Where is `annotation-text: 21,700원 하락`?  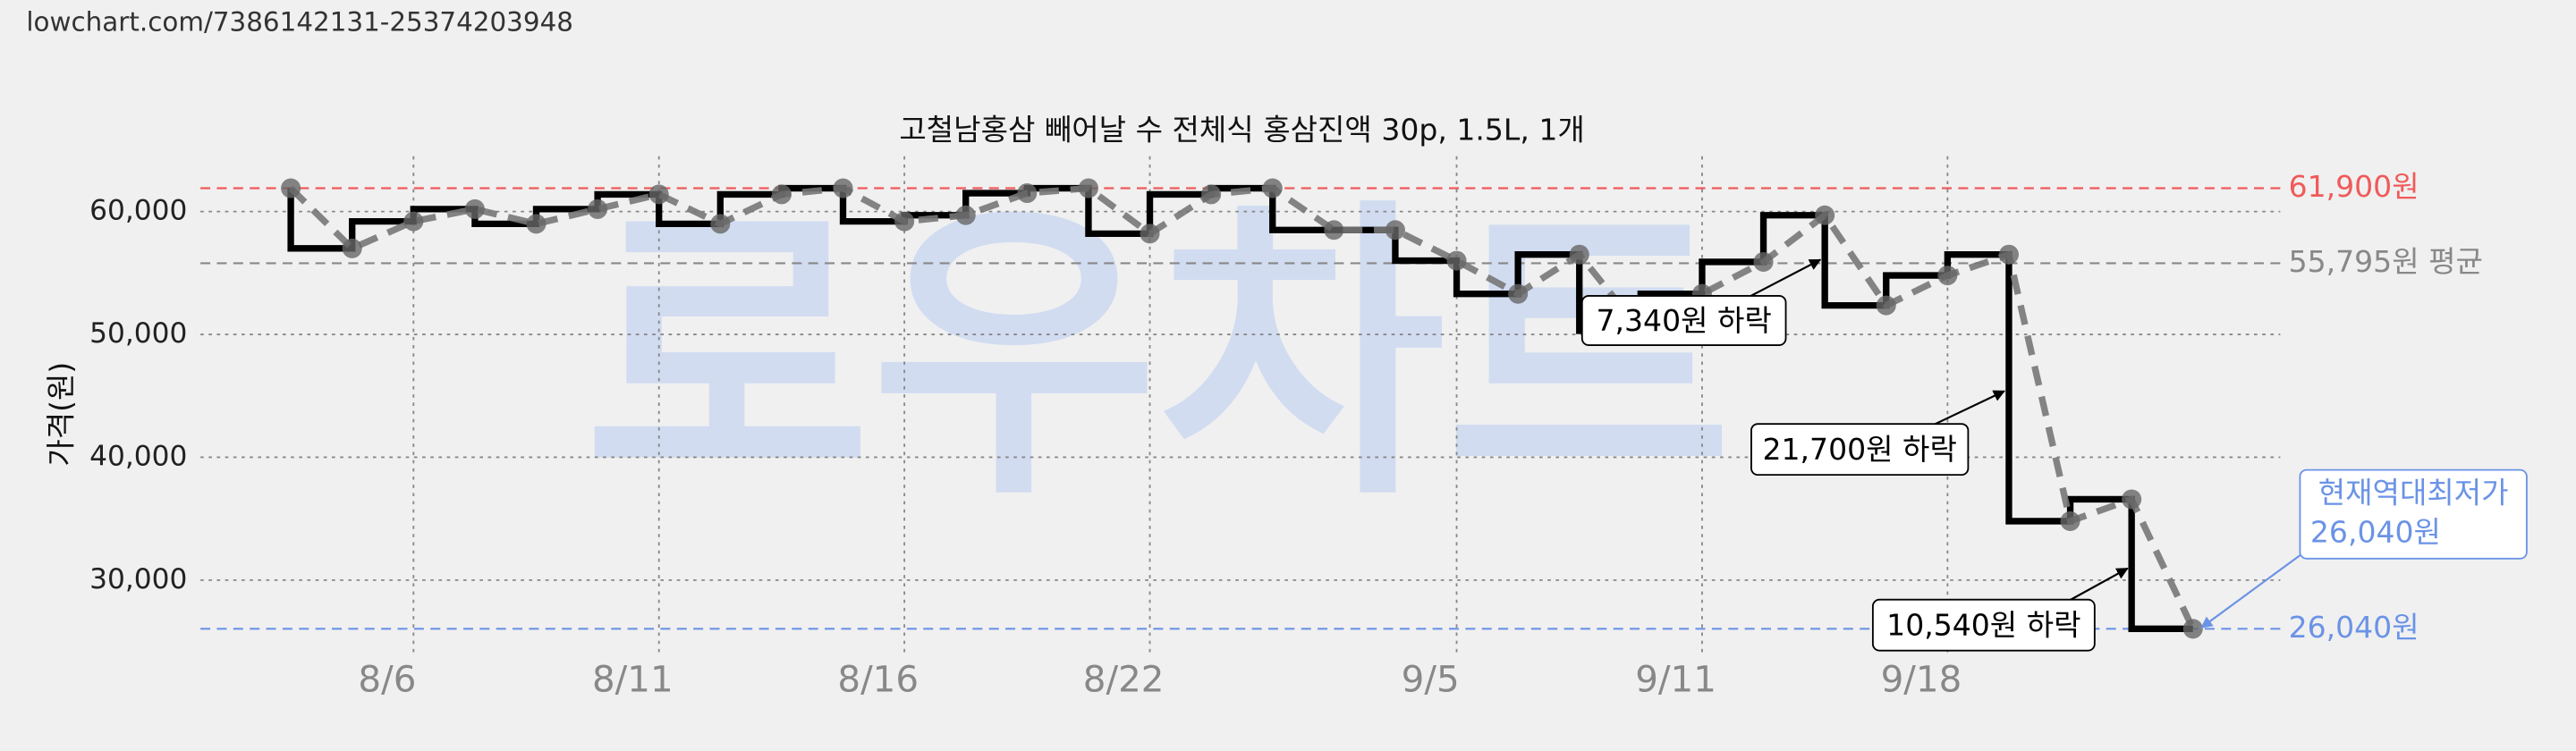
annotation-text: 21,700원 하락 is located at coordinates (1860, 450).